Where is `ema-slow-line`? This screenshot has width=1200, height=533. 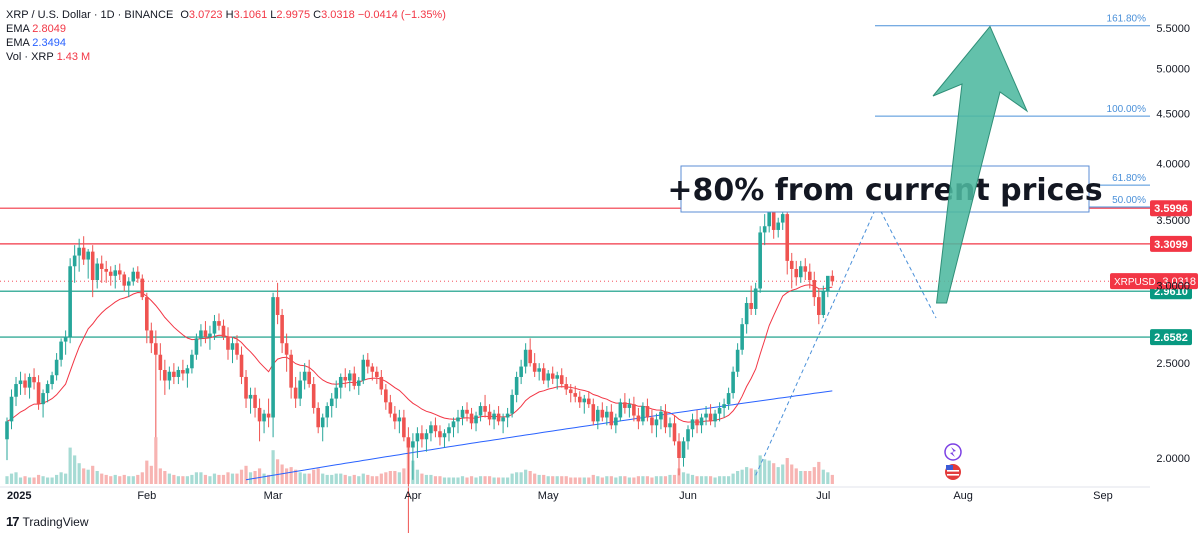
ema-slow-line is located at coordinates (539, 435).